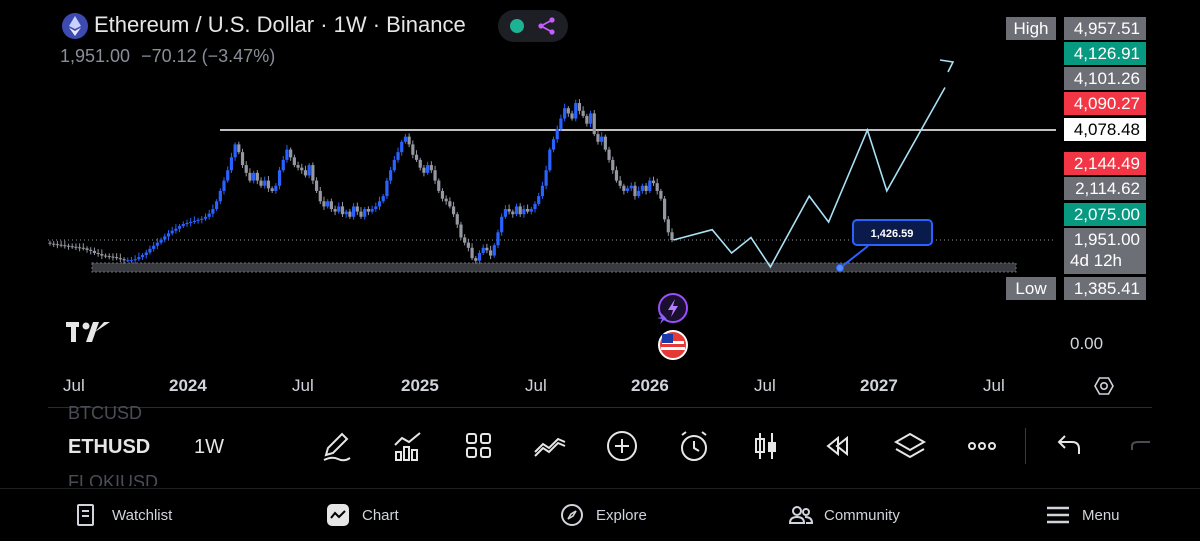  Describe the element at coordinates (533, 26) in the screenshot. I see `market-status-pill` at that location.